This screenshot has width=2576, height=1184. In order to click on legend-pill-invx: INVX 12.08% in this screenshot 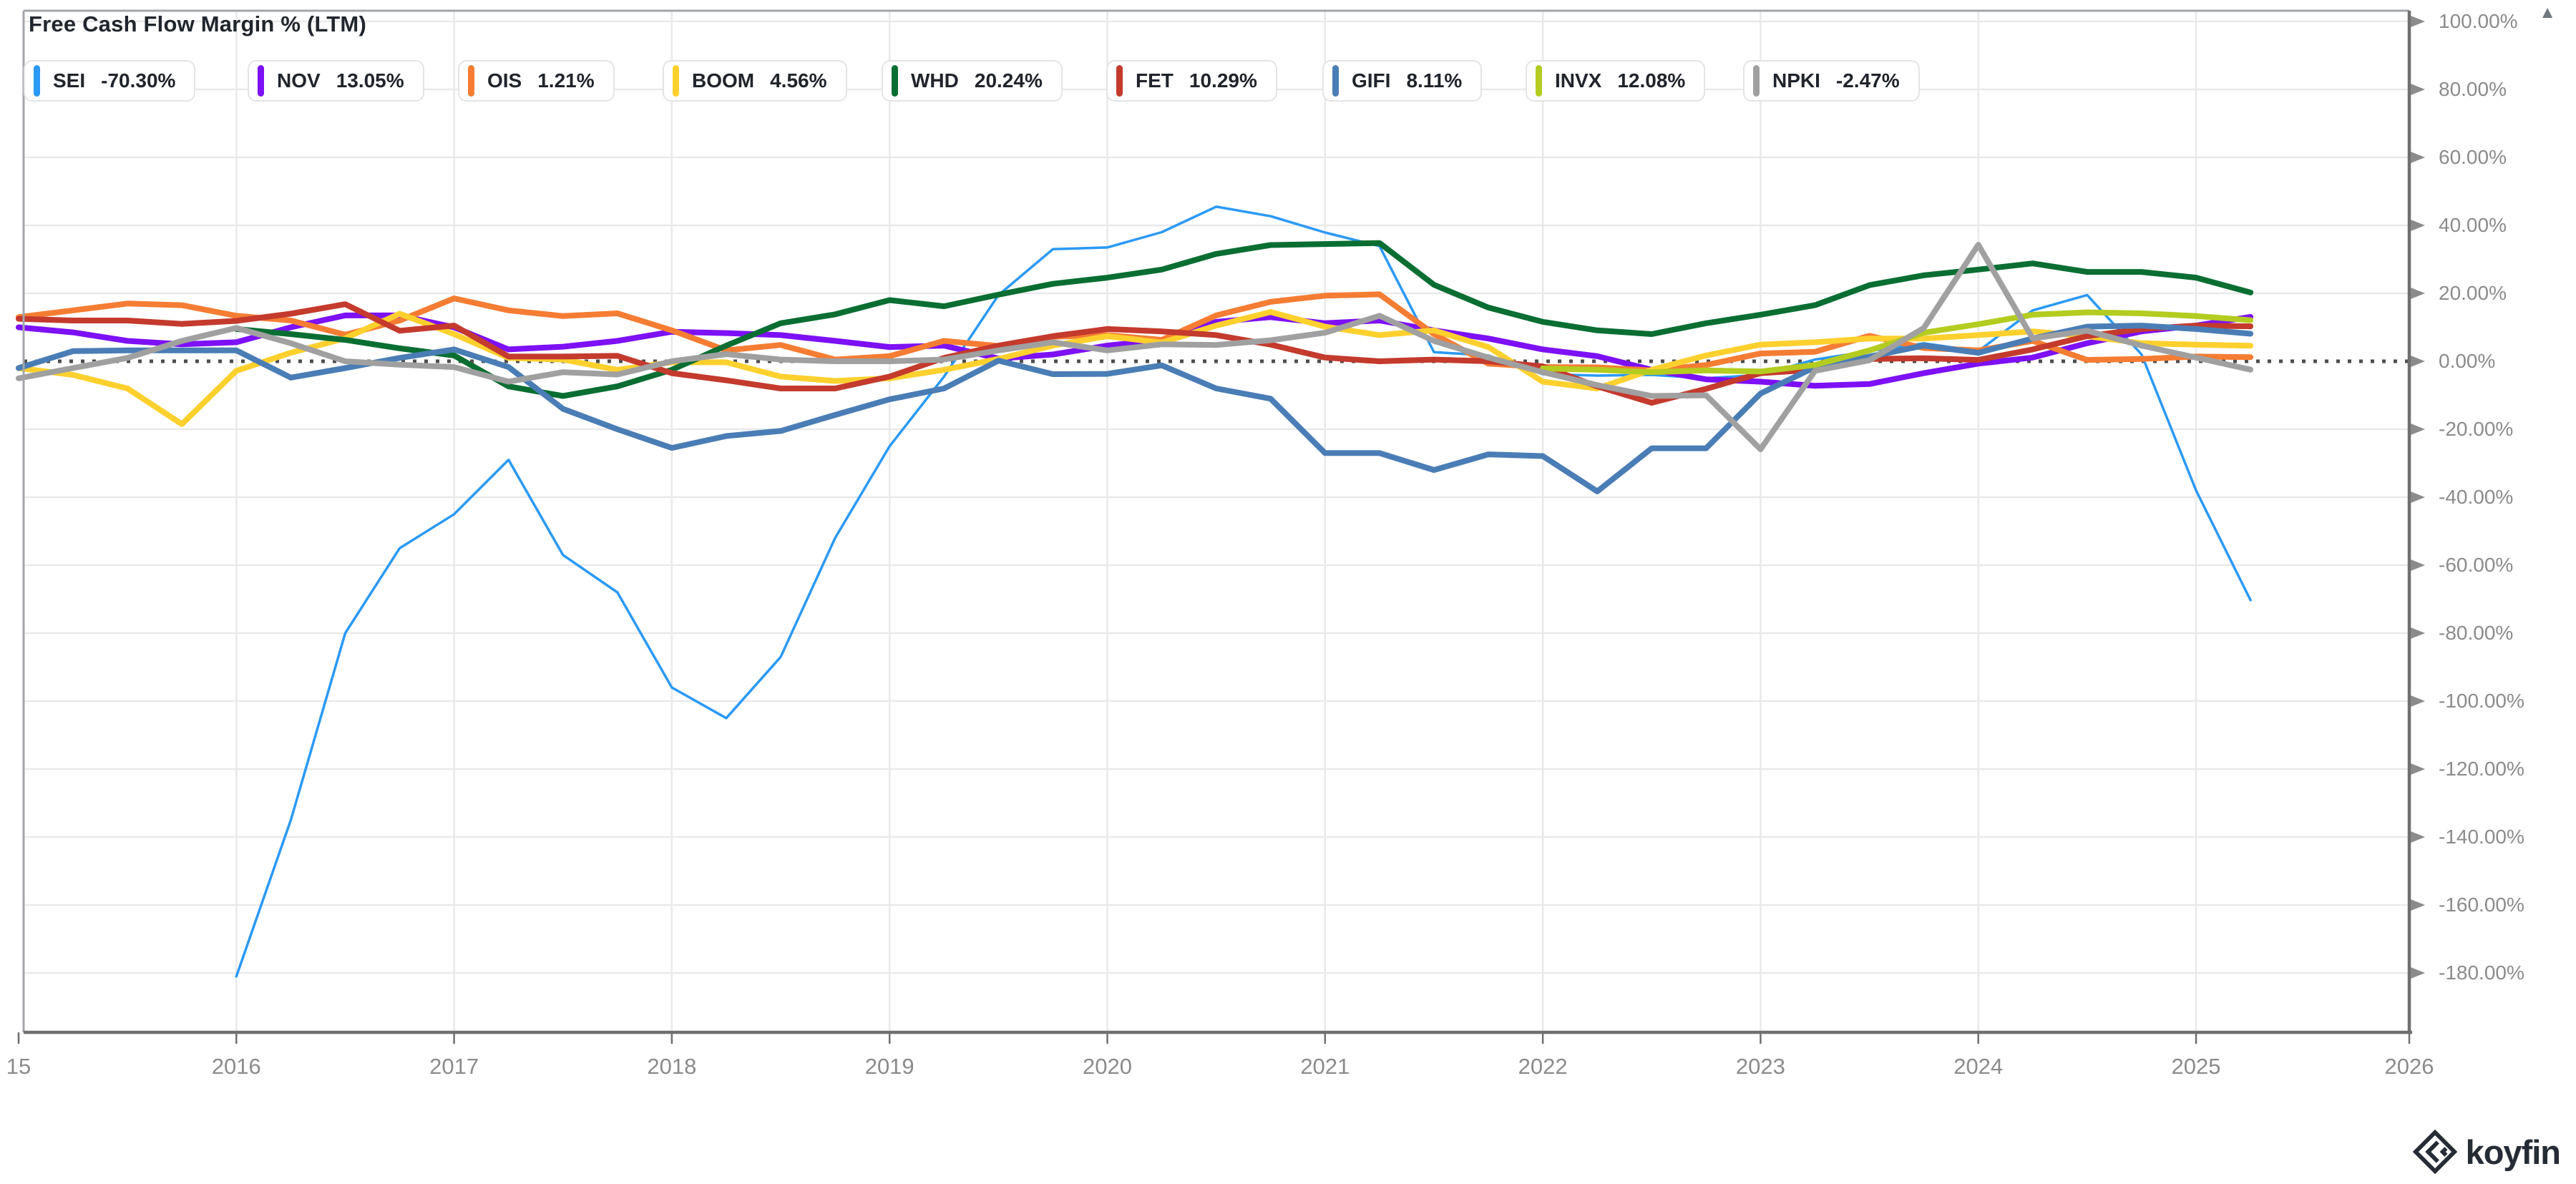, I will do `click(1616, 81)`.